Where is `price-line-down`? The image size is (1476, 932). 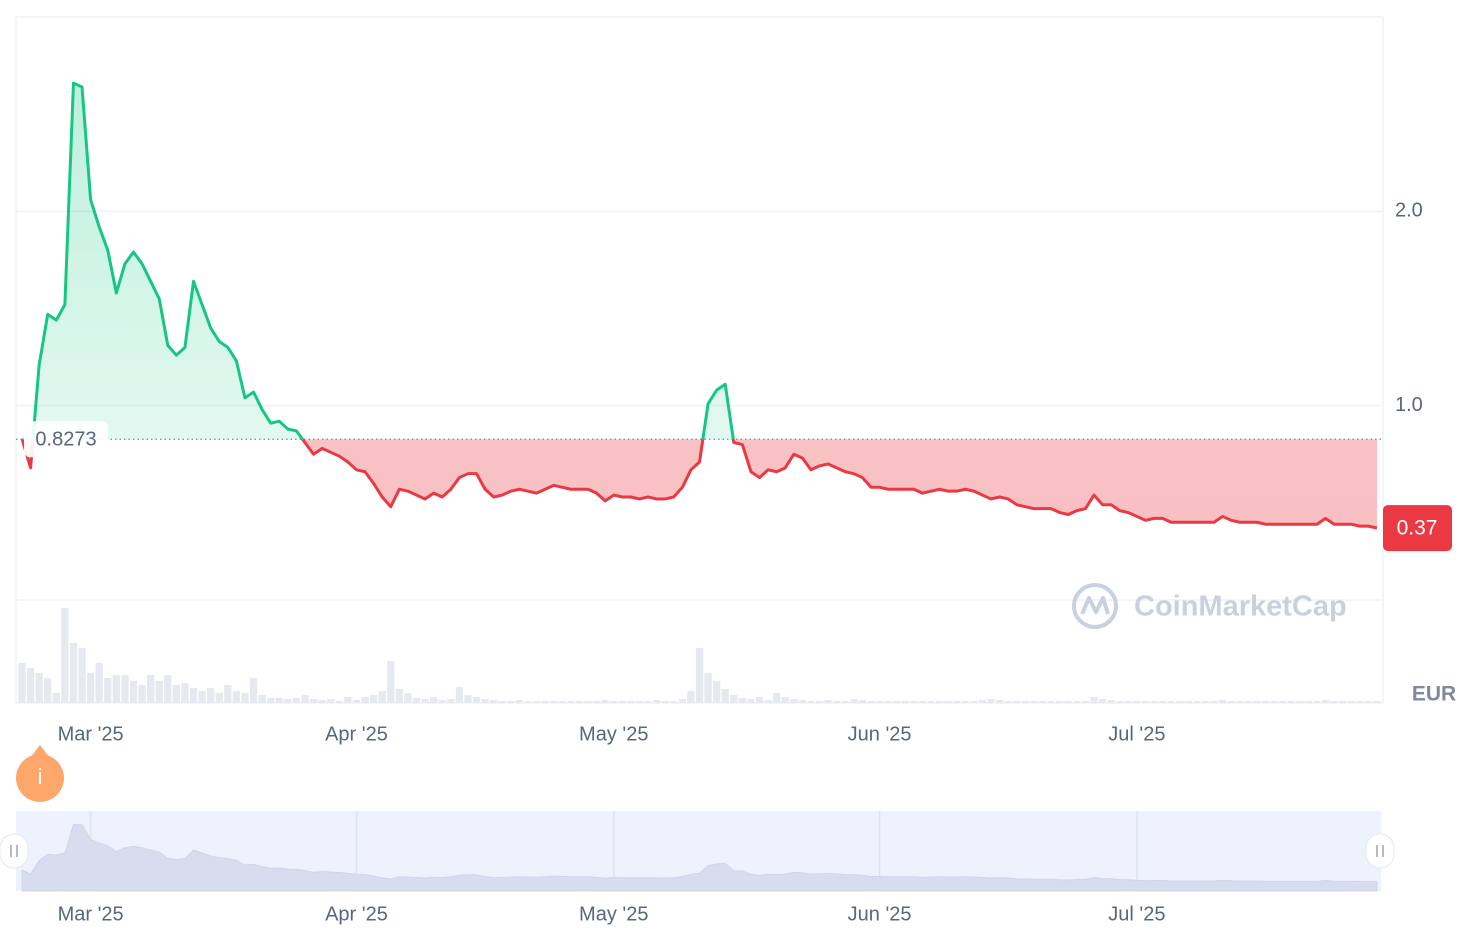
price-line-down is located at coordinates (699, 484).